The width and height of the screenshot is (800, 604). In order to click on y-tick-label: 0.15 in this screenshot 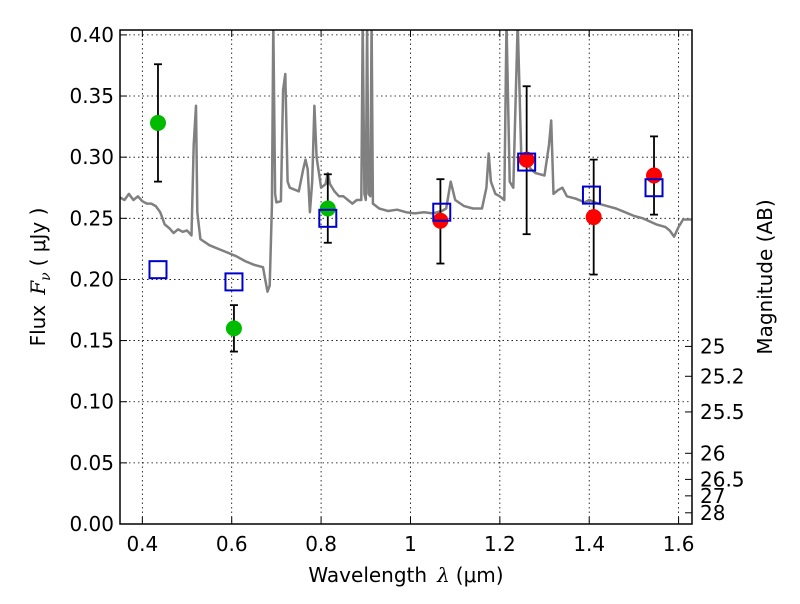, I will do `click(91, 341)`.